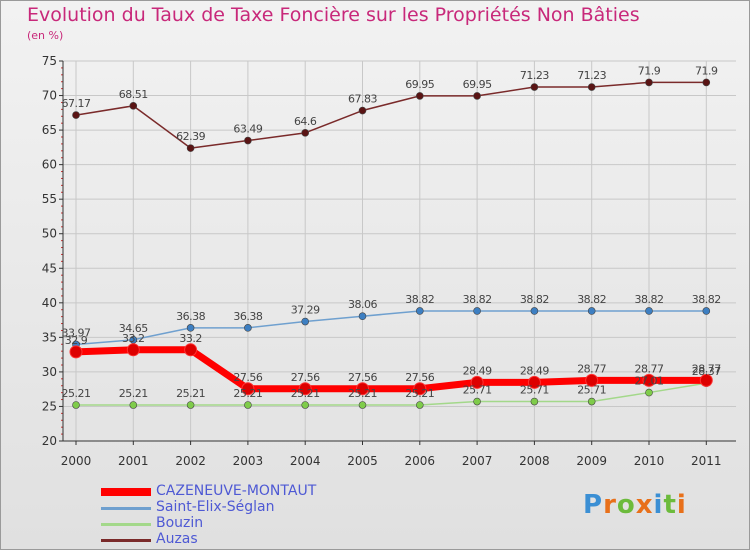 Image resolution: width=750 pixels, height=550 pixels. Describe the element at coordinates (49, 234) in the screenshot. I see `y-tick-label: 50` at that location.